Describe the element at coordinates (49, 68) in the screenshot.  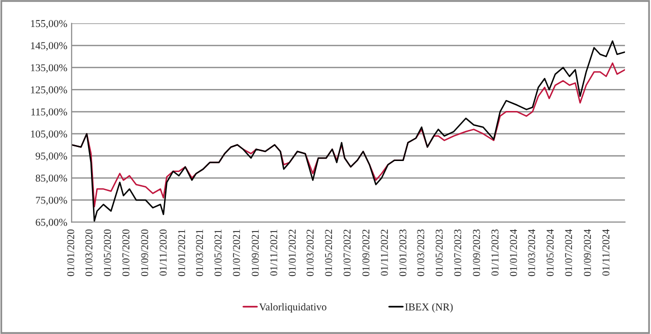
I see `y-tick-label: 135,00%` at that location.